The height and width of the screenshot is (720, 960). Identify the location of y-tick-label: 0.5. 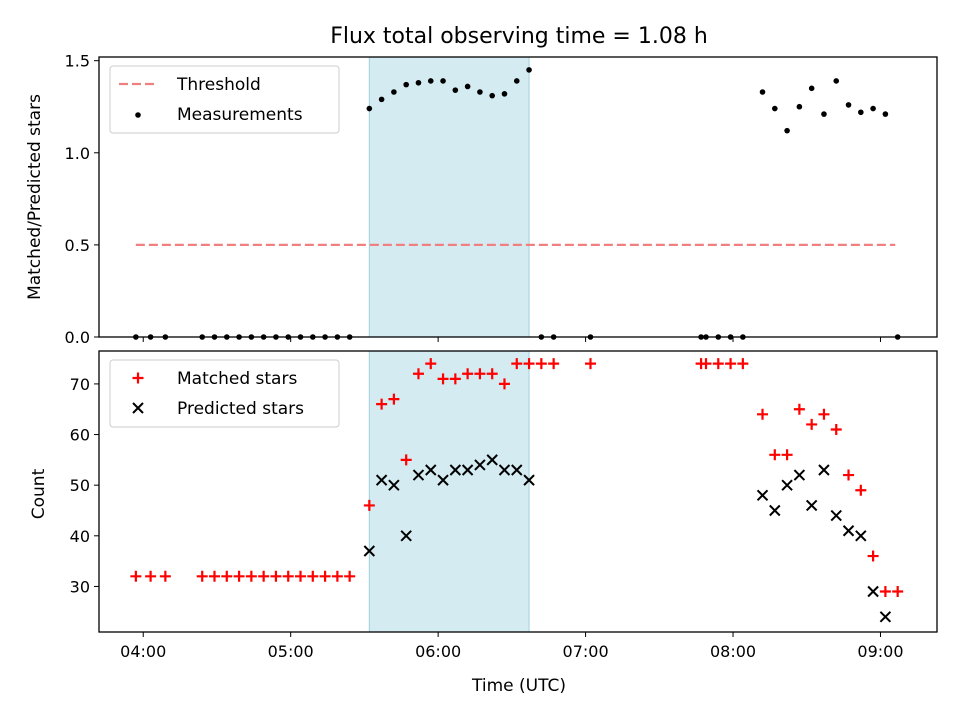
(77, 245).